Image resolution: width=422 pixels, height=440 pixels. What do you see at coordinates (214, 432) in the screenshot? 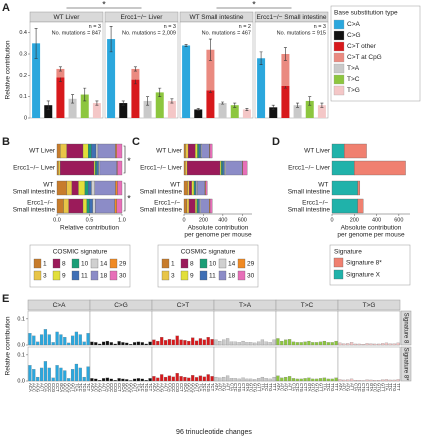
I see `x-axis-label: 96 trinucleotide changes` at bounding box center [214, 432].